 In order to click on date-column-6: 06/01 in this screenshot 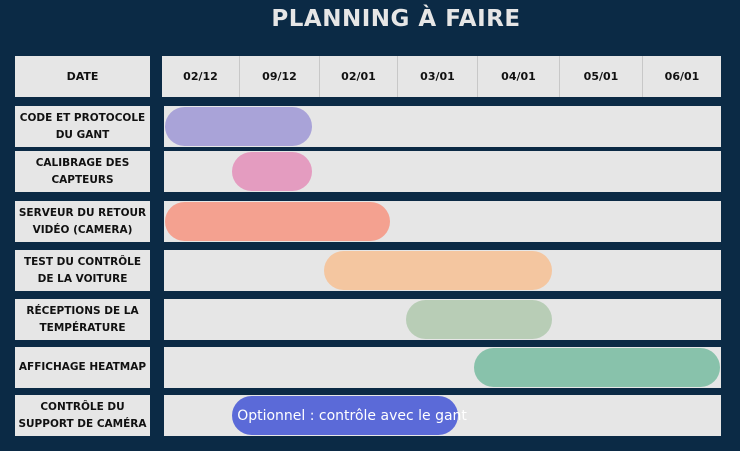, I will do `click(682, 76)`.